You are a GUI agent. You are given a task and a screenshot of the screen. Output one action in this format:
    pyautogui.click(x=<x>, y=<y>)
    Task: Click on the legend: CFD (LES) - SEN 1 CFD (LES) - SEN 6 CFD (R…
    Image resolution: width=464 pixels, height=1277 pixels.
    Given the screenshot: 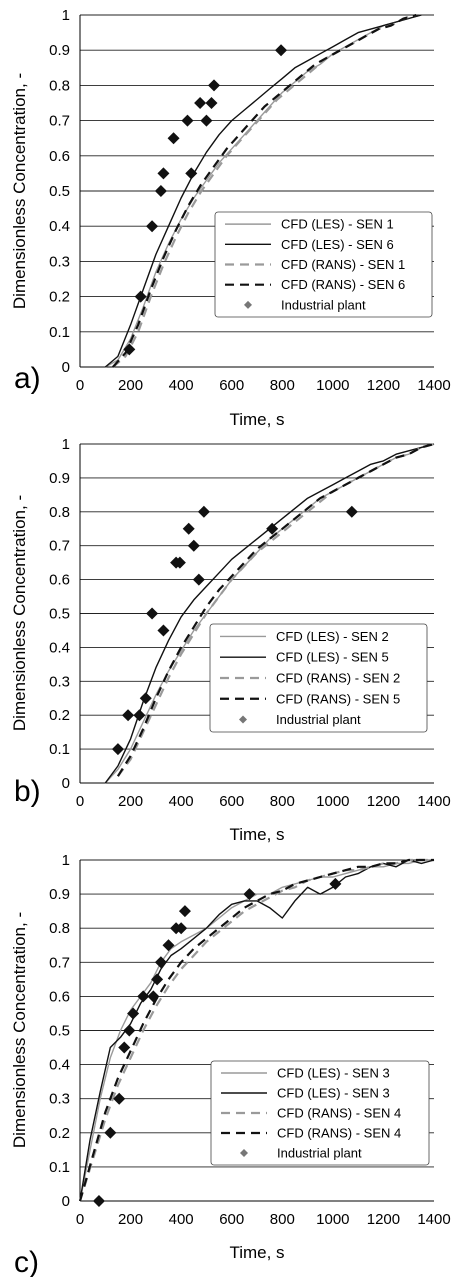 What is the action you would take?
    pyautogui.click(x=323, y=264)
    